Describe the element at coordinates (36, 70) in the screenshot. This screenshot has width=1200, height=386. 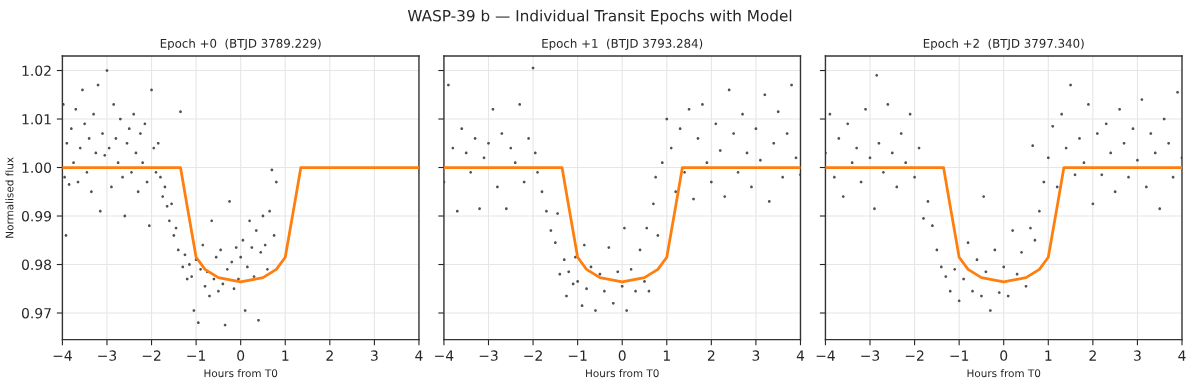
I see `y-tick-label: 1.02` at that location.